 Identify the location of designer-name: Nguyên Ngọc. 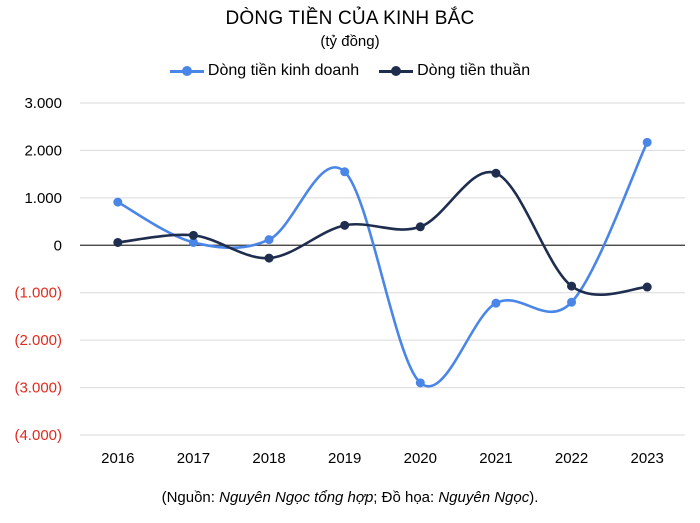
(484, 497).